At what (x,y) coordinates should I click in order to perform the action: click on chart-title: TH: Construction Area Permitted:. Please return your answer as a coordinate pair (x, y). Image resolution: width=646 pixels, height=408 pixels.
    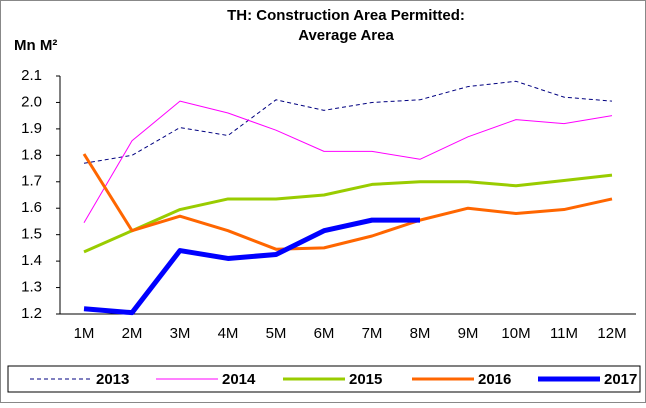
    Looking at the image, I should click on (346, 15).